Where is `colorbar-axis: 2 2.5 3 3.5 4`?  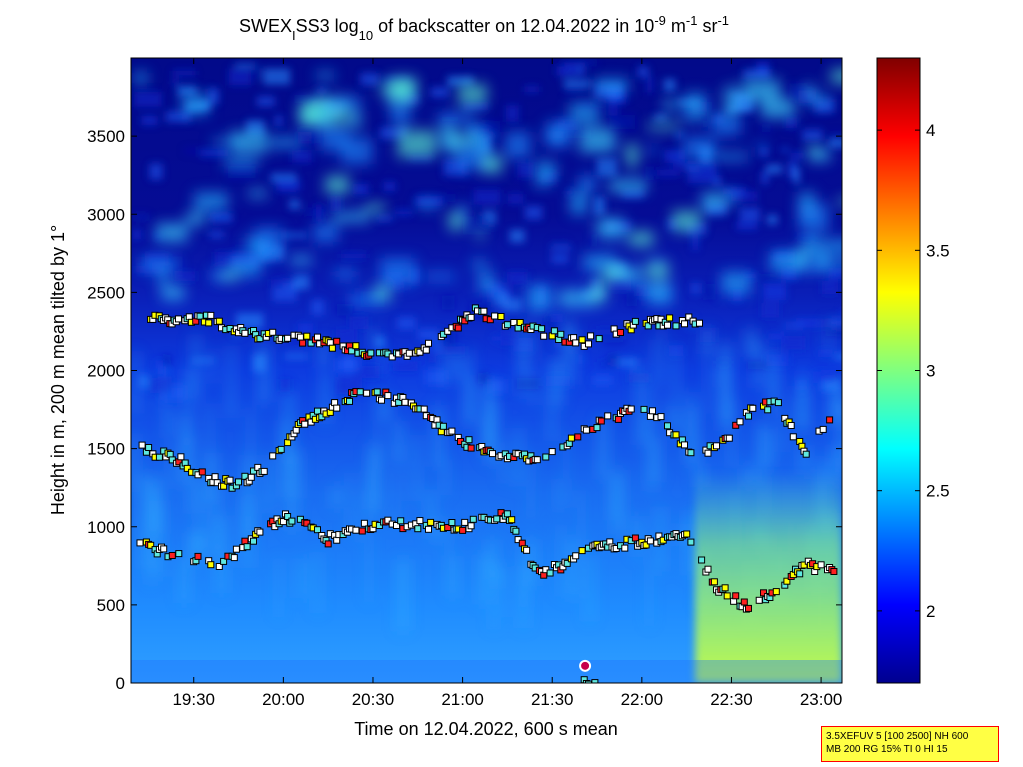
colorbar-axis: 2 2.5 3 3.5 4 is located at coordinates (913, 371).